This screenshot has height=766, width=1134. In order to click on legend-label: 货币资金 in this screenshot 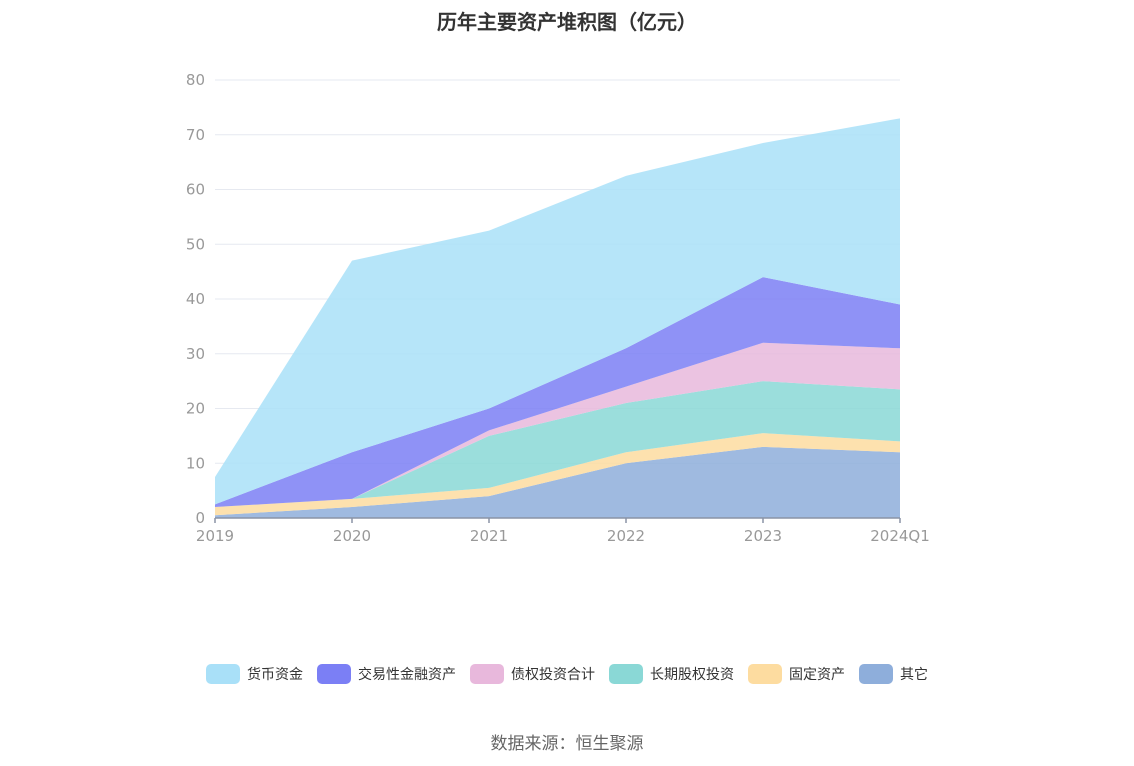, I will do `click(275, 675)`.